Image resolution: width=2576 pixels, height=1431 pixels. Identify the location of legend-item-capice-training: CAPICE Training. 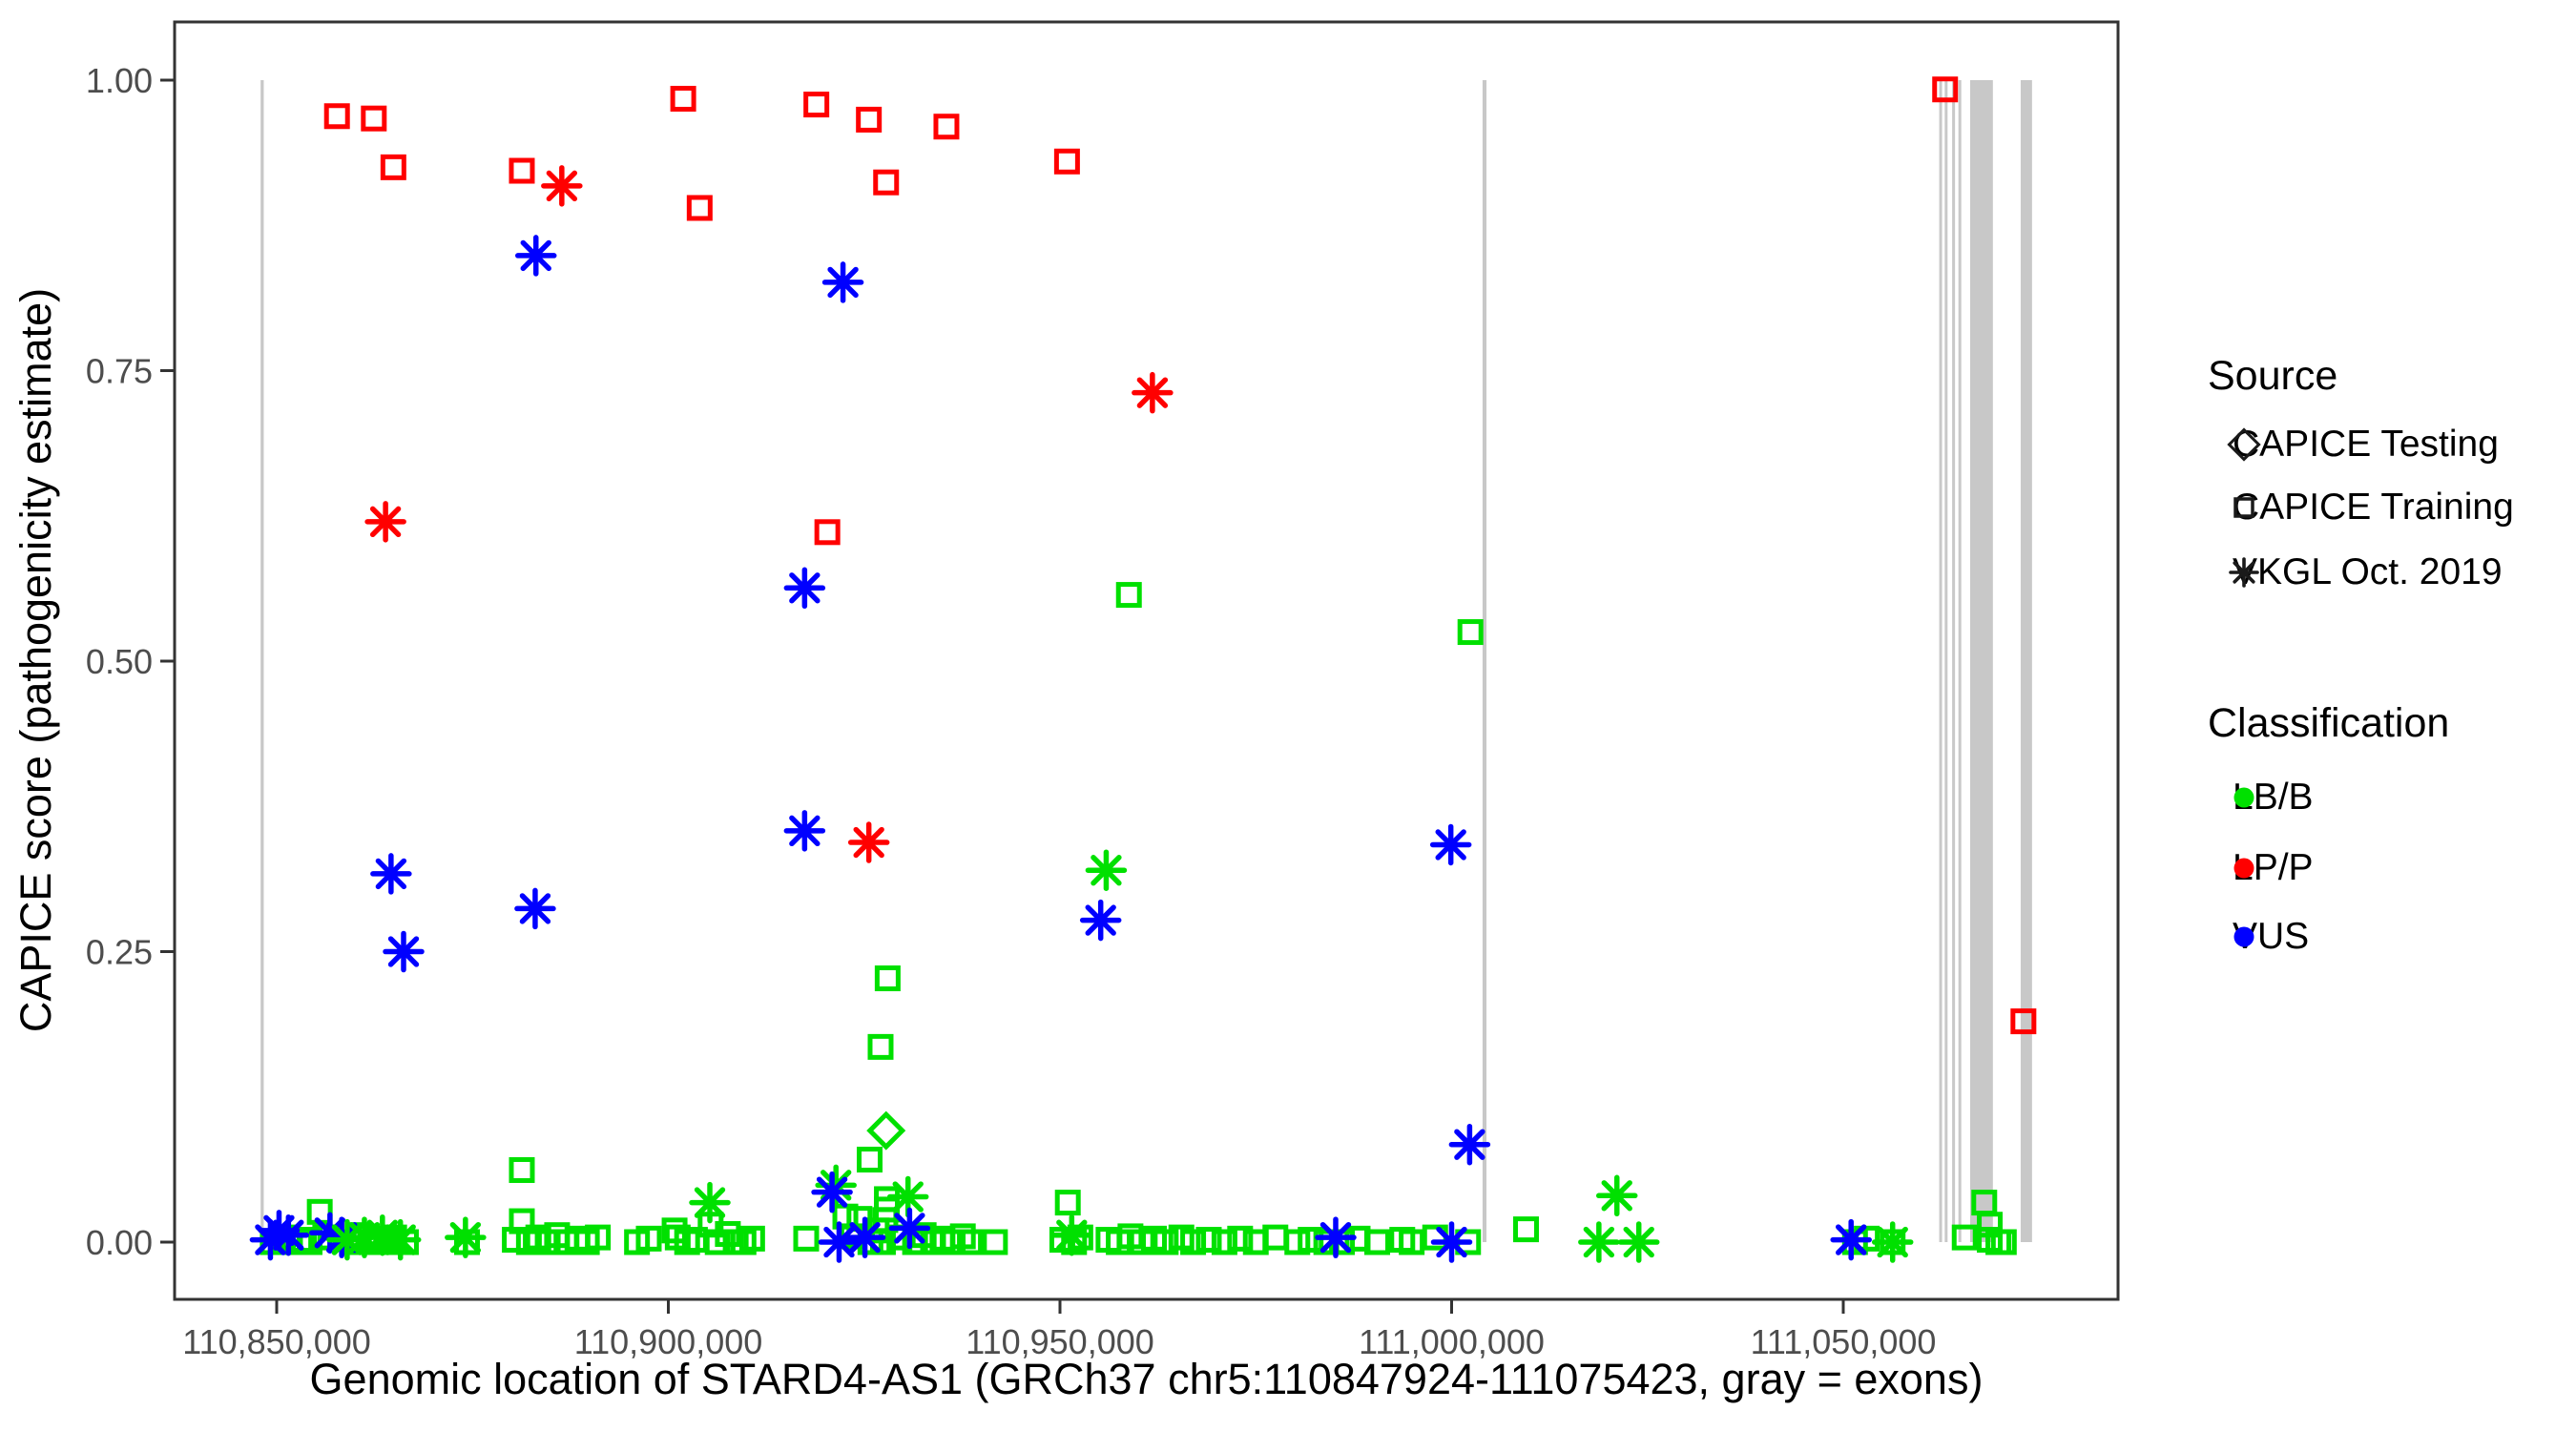
(2366, 507).